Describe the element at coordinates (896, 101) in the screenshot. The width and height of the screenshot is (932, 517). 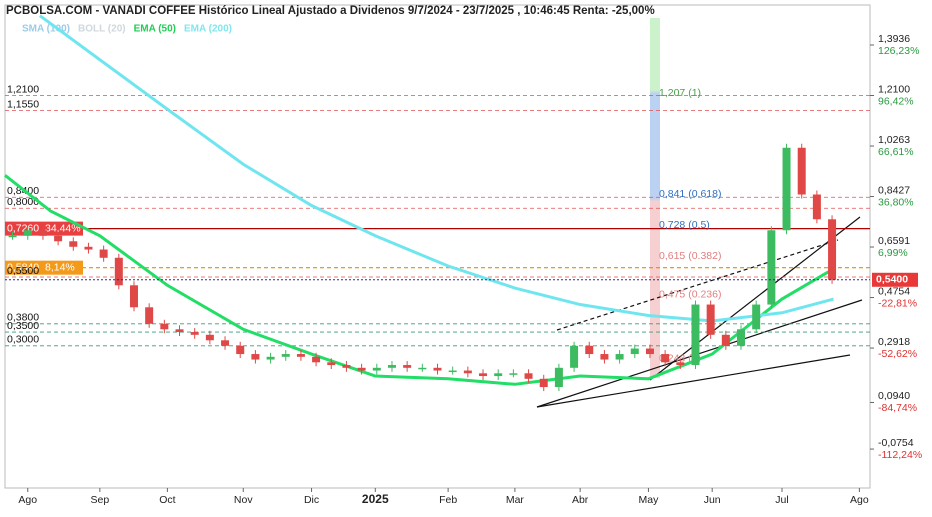
I see `y-tick-return: 96,42%` at that location.